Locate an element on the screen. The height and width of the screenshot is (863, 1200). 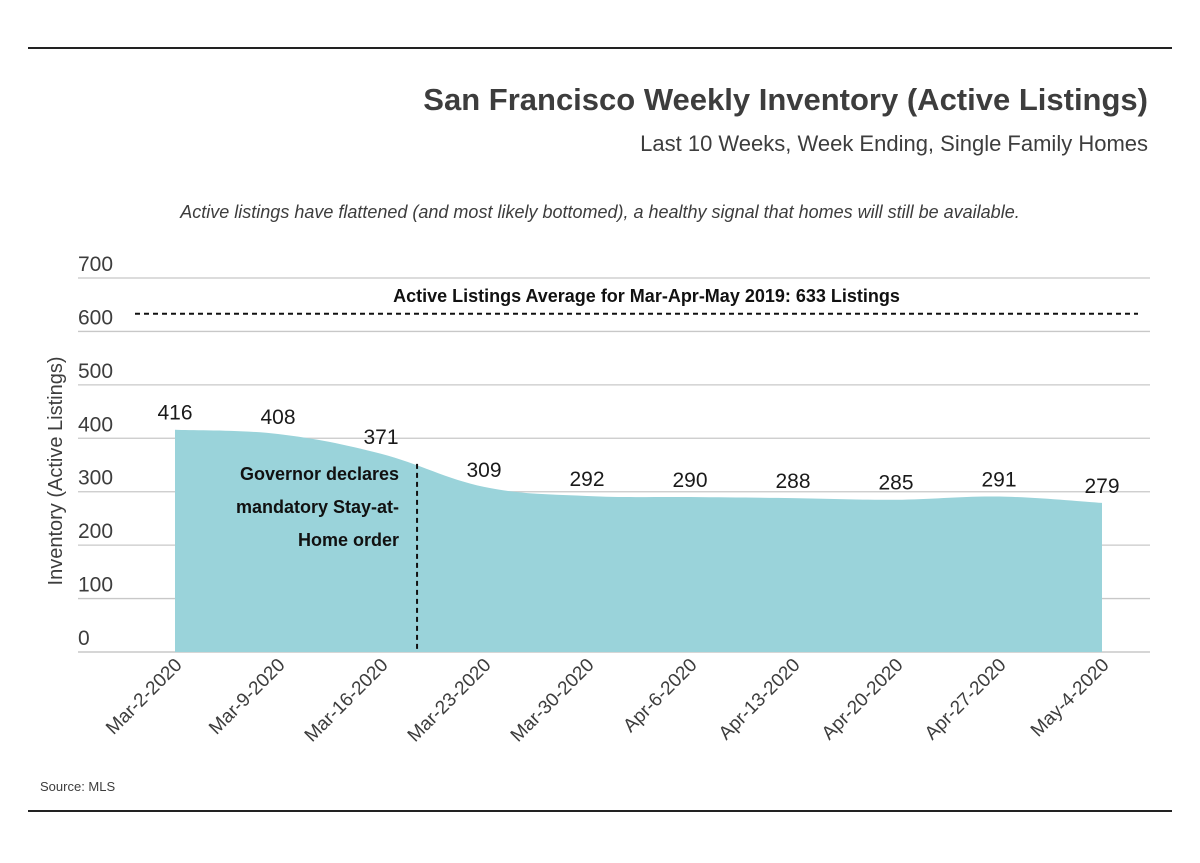
data-label: 288 is located at coordinates (792, 481).